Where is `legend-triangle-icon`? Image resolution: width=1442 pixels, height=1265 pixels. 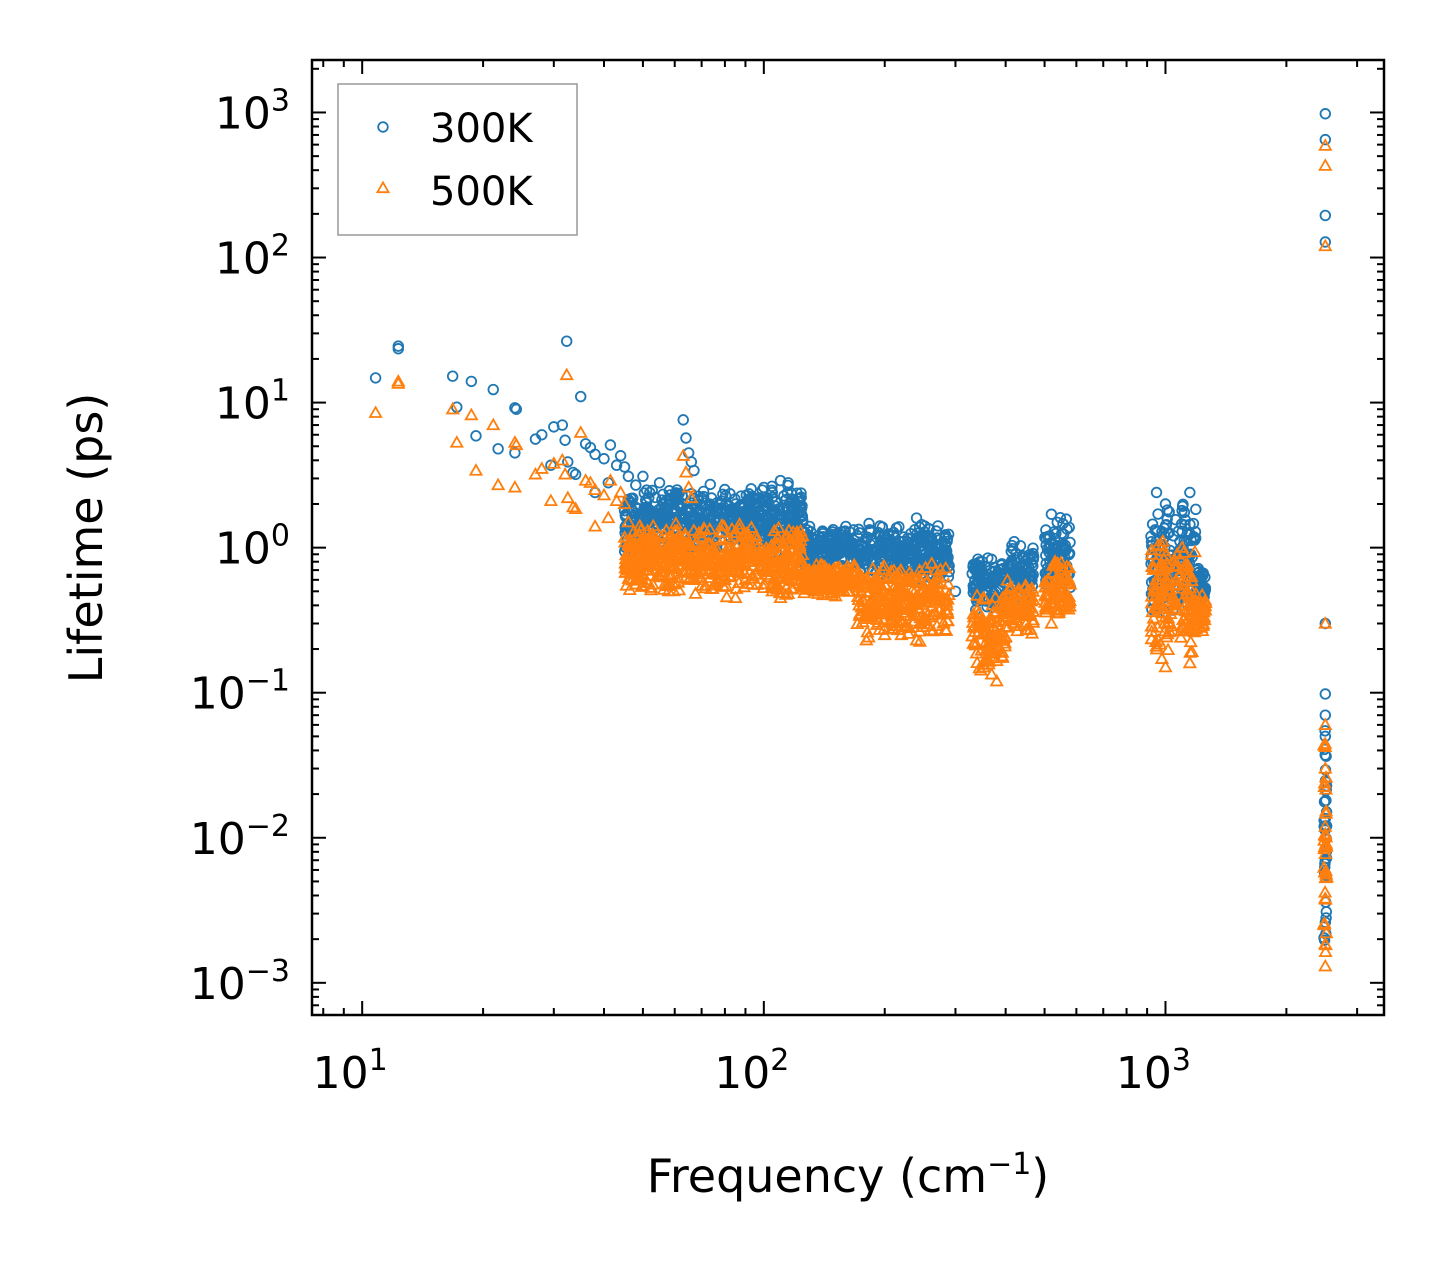
legend-triangle-icon is located at coordinates (383, 187).